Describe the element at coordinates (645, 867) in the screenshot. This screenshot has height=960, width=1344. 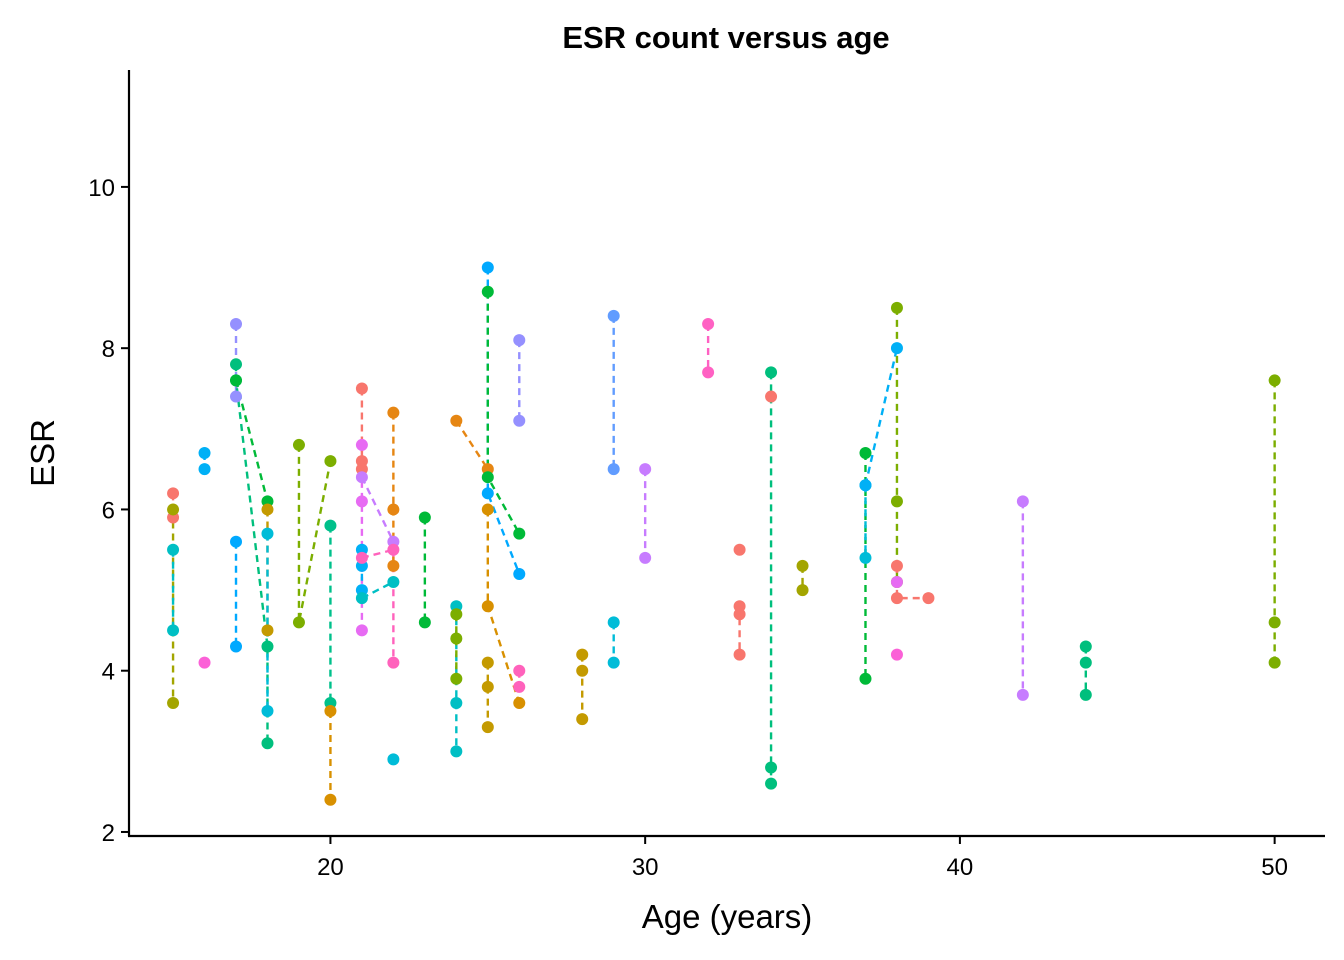
I see `x-tick-label: 30` at that location.